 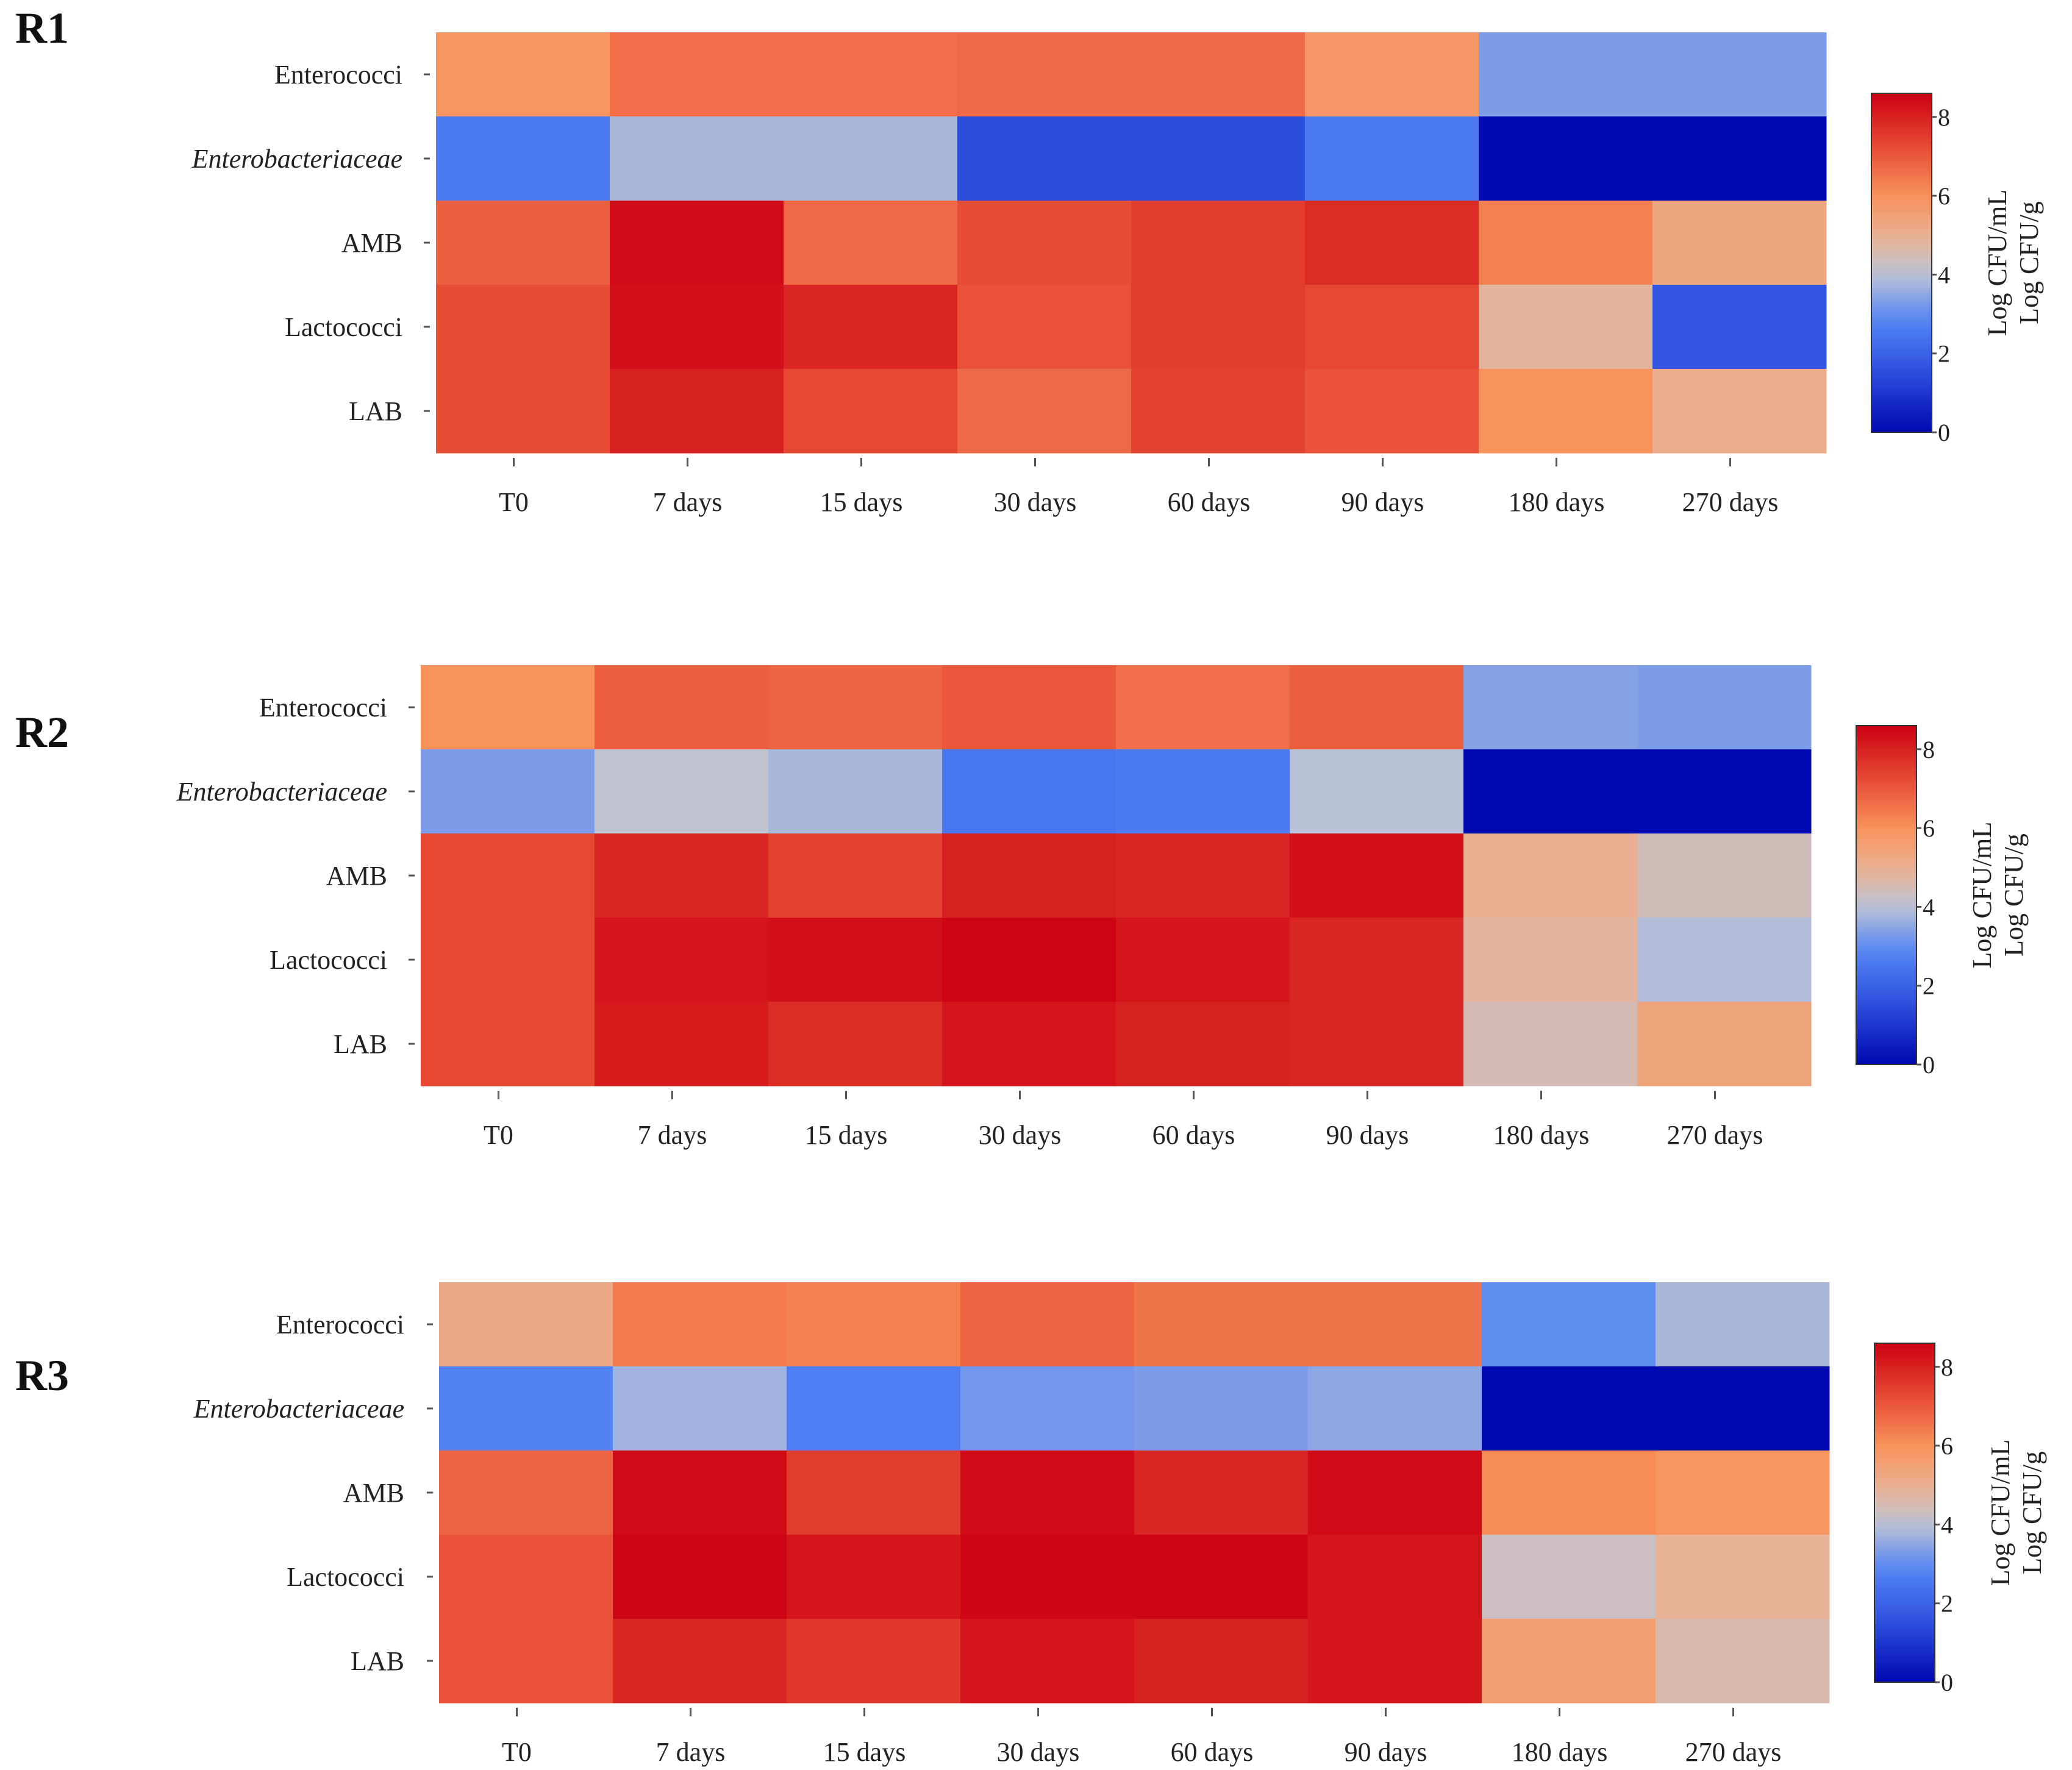 I want to click on colorbar-tick-label: 4, so click(x=1929, y=907).